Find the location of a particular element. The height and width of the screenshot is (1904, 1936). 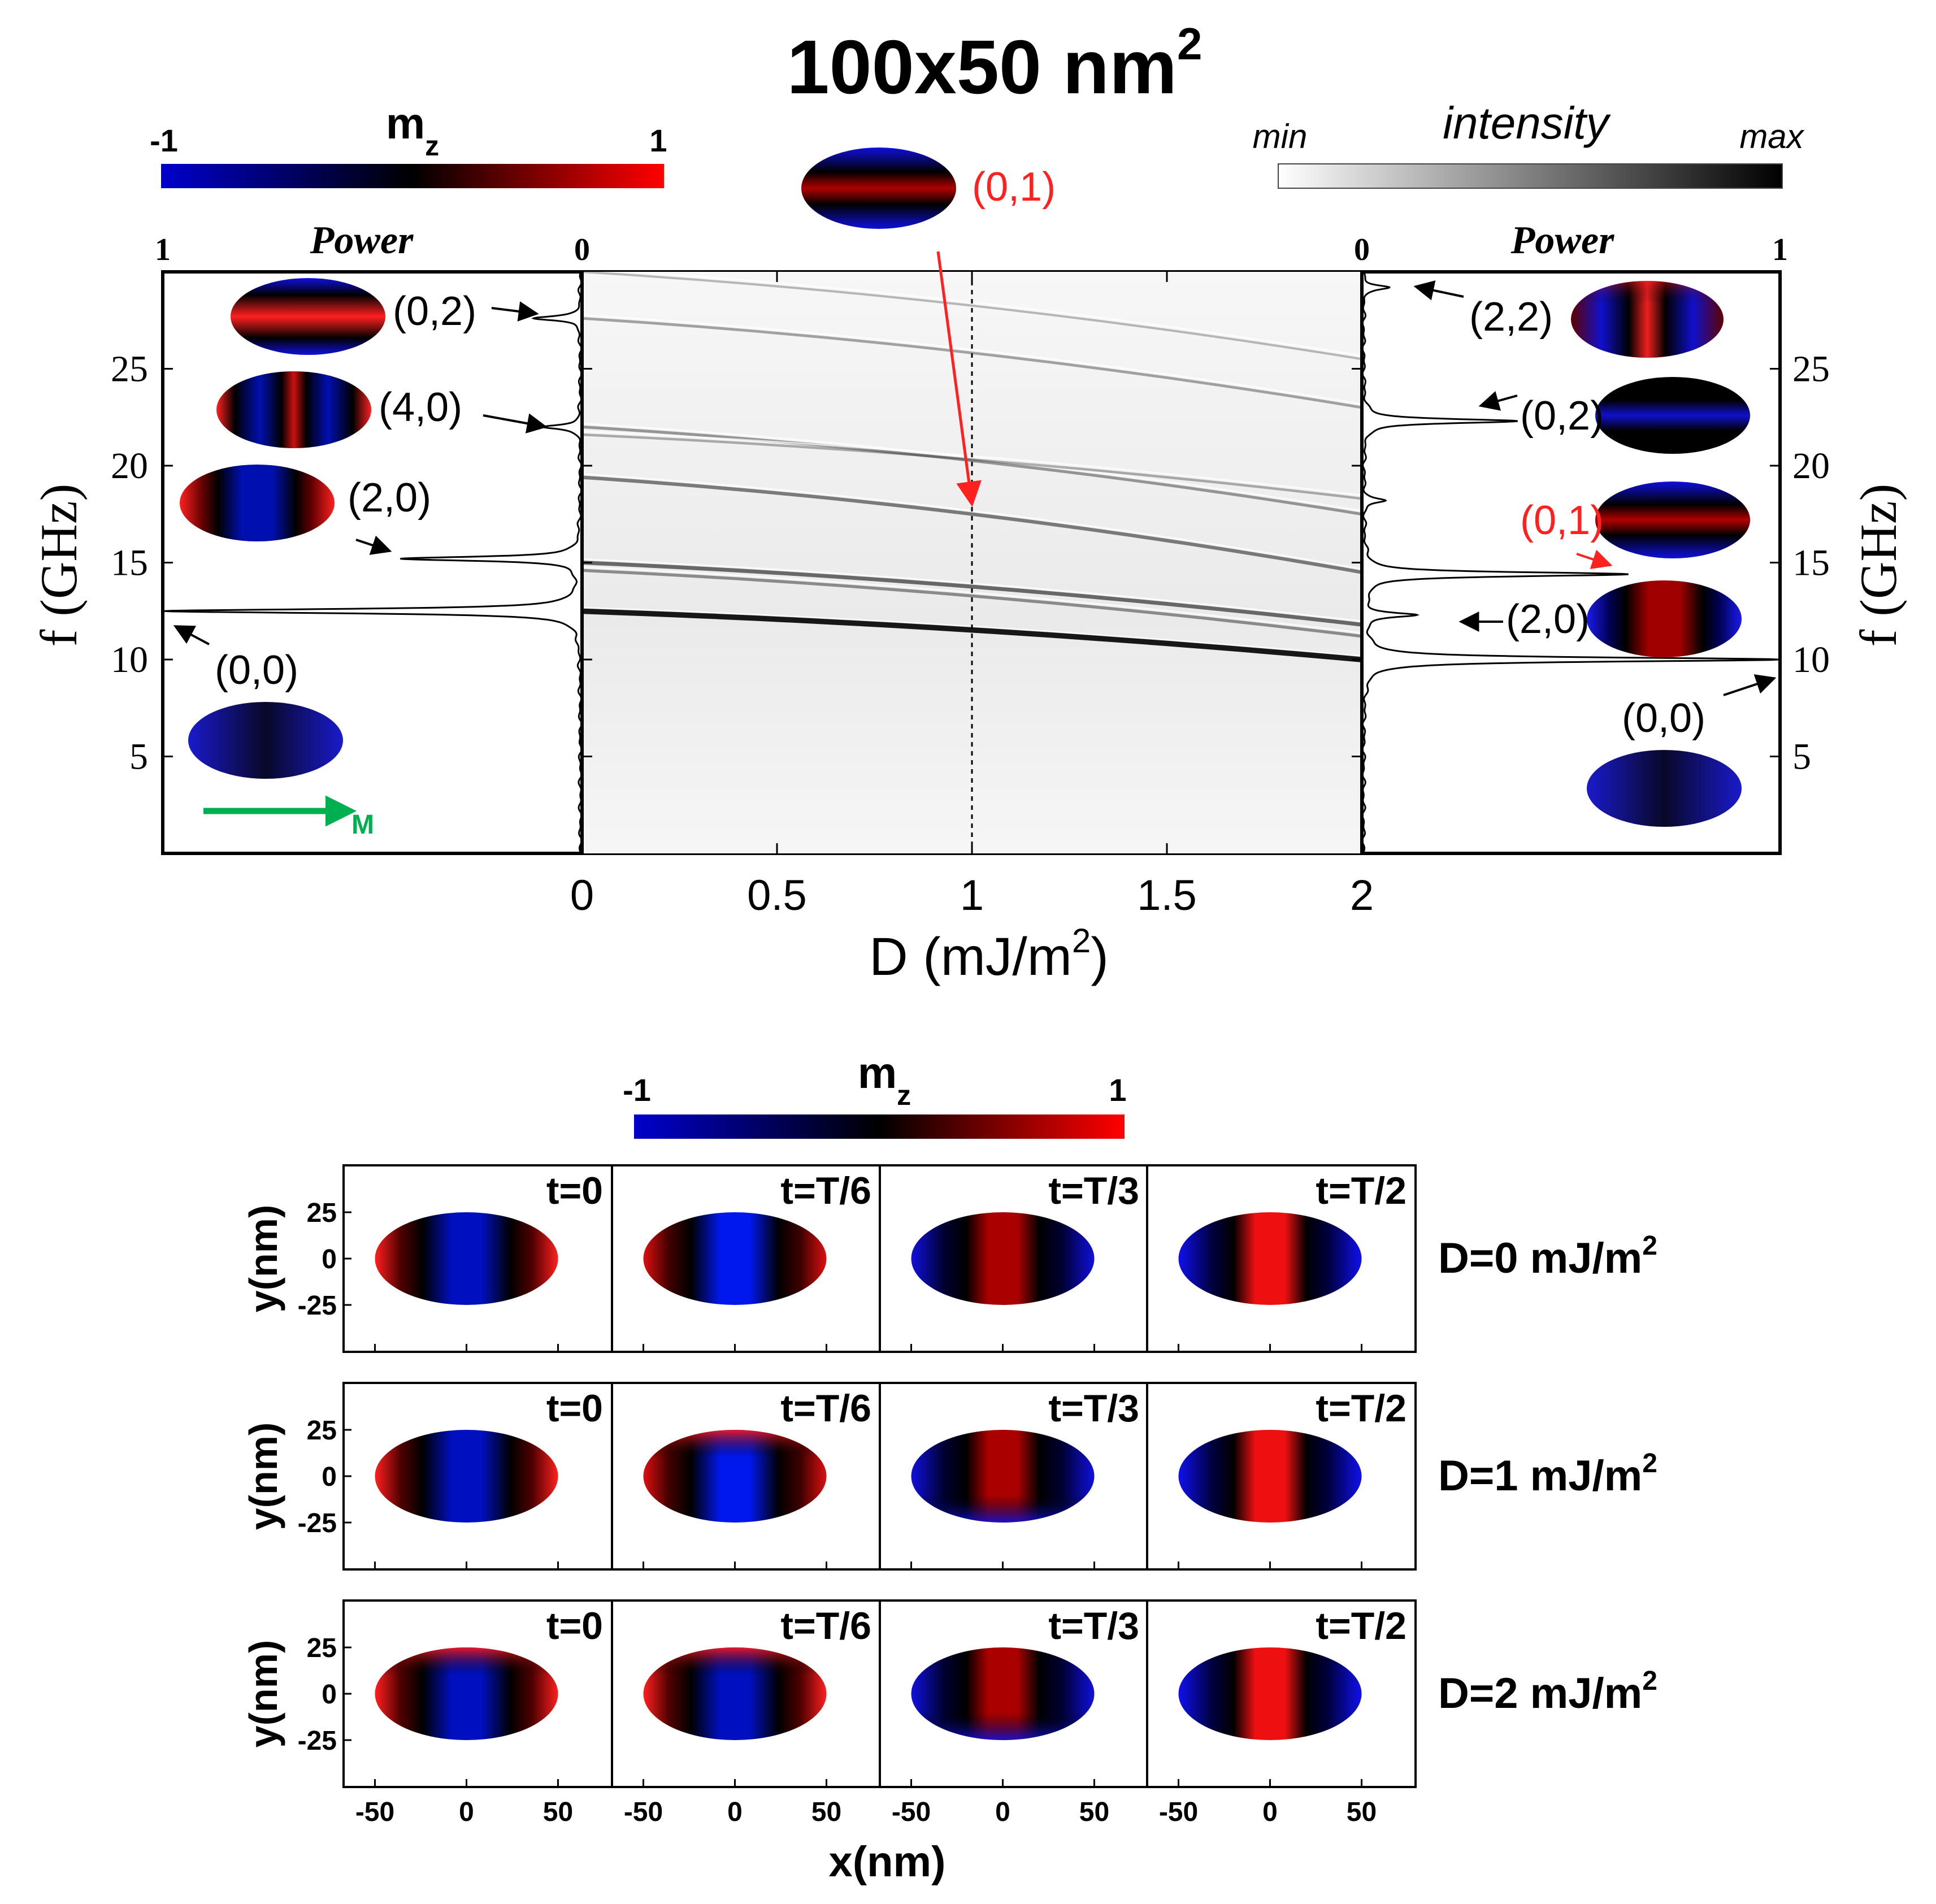

x-axis-label-end: ) is located at coordinates (1100, 957).